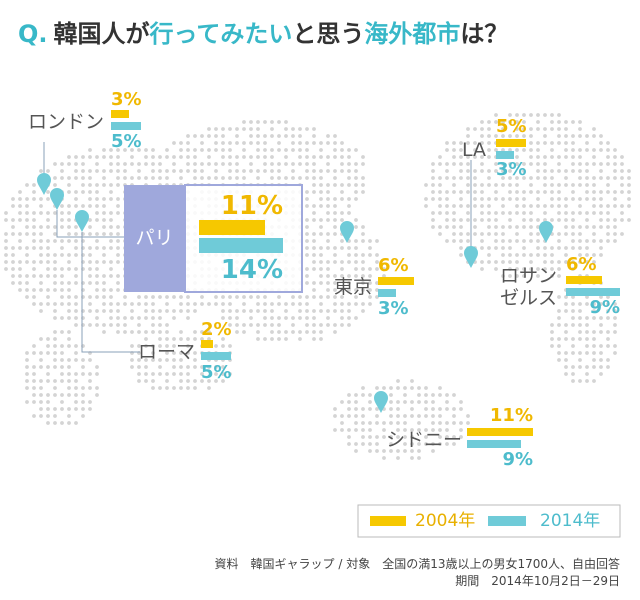 Image resolution: width=640 pixels, height=600 pixels. What do you see at coordinates (570, 521) in the screenshot?
I see `legend-label: 2014年` at bounding box center [570, 521].